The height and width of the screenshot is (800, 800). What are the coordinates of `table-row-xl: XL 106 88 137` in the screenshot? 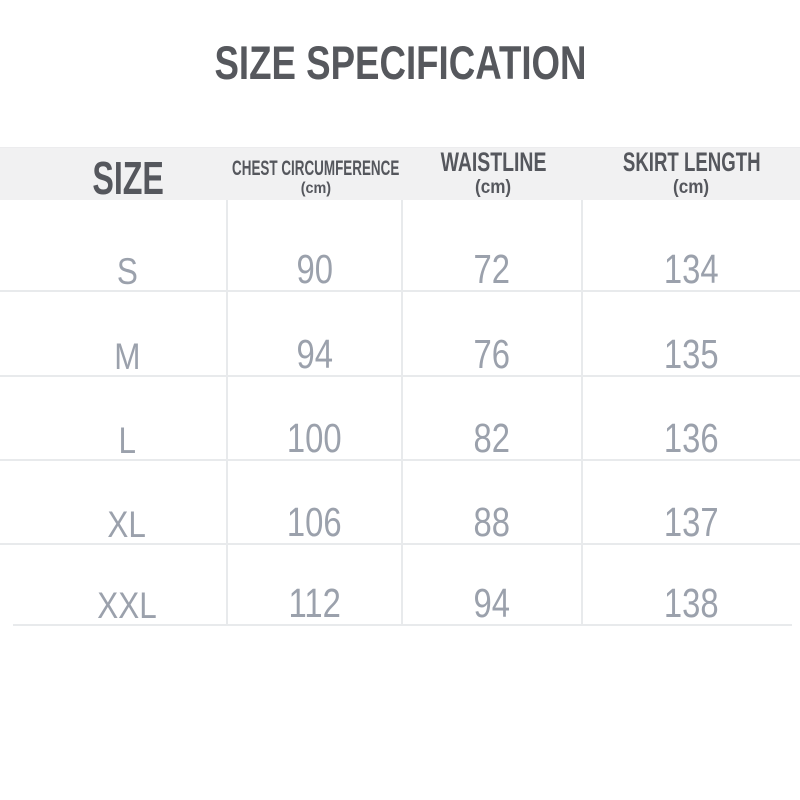 It's located at (400, 503).